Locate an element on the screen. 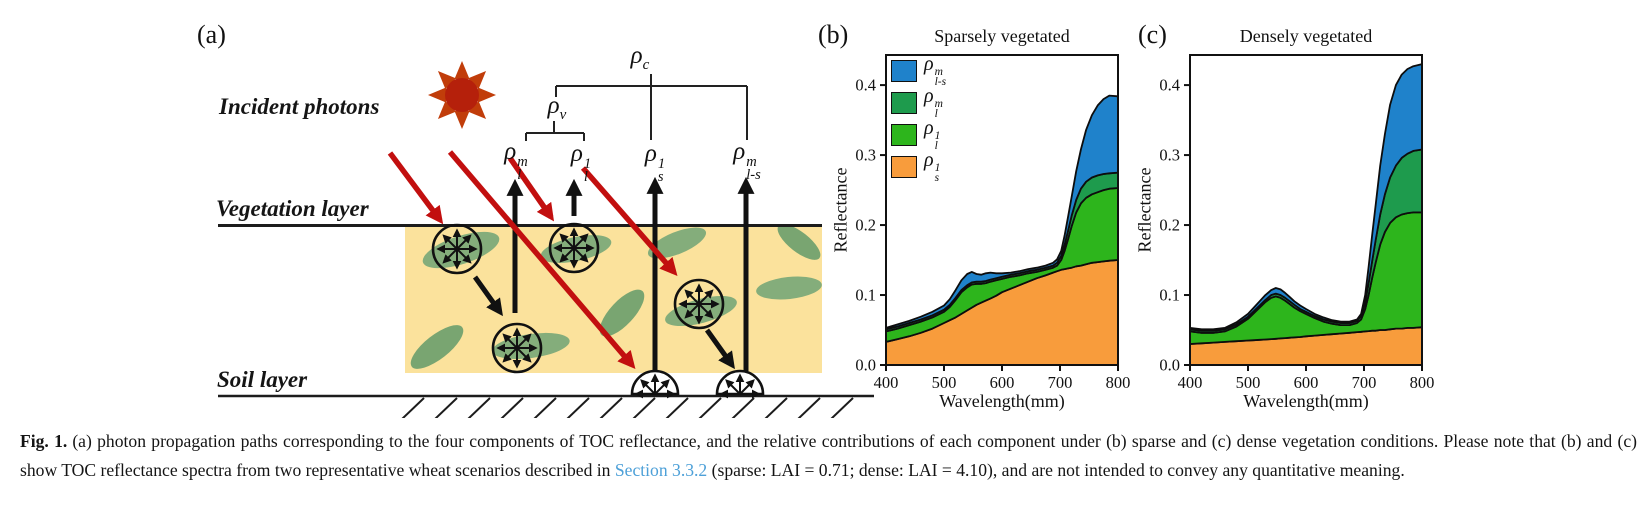 This screenshot has height=532, width=1650. legend-swatch-green is located at coordinates (904, 134).